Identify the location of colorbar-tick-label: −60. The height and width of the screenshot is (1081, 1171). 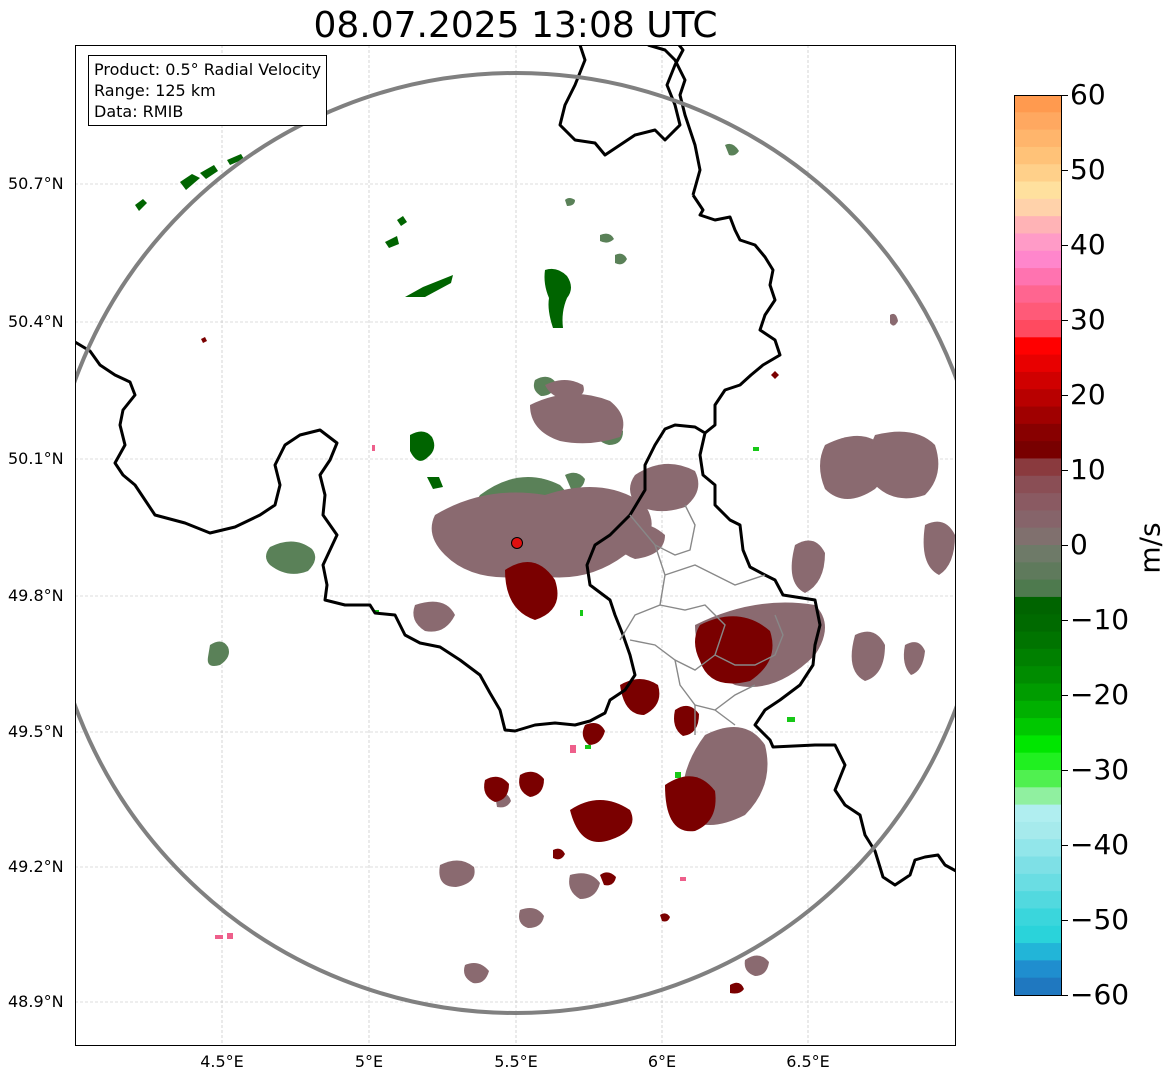
(1100, 994).